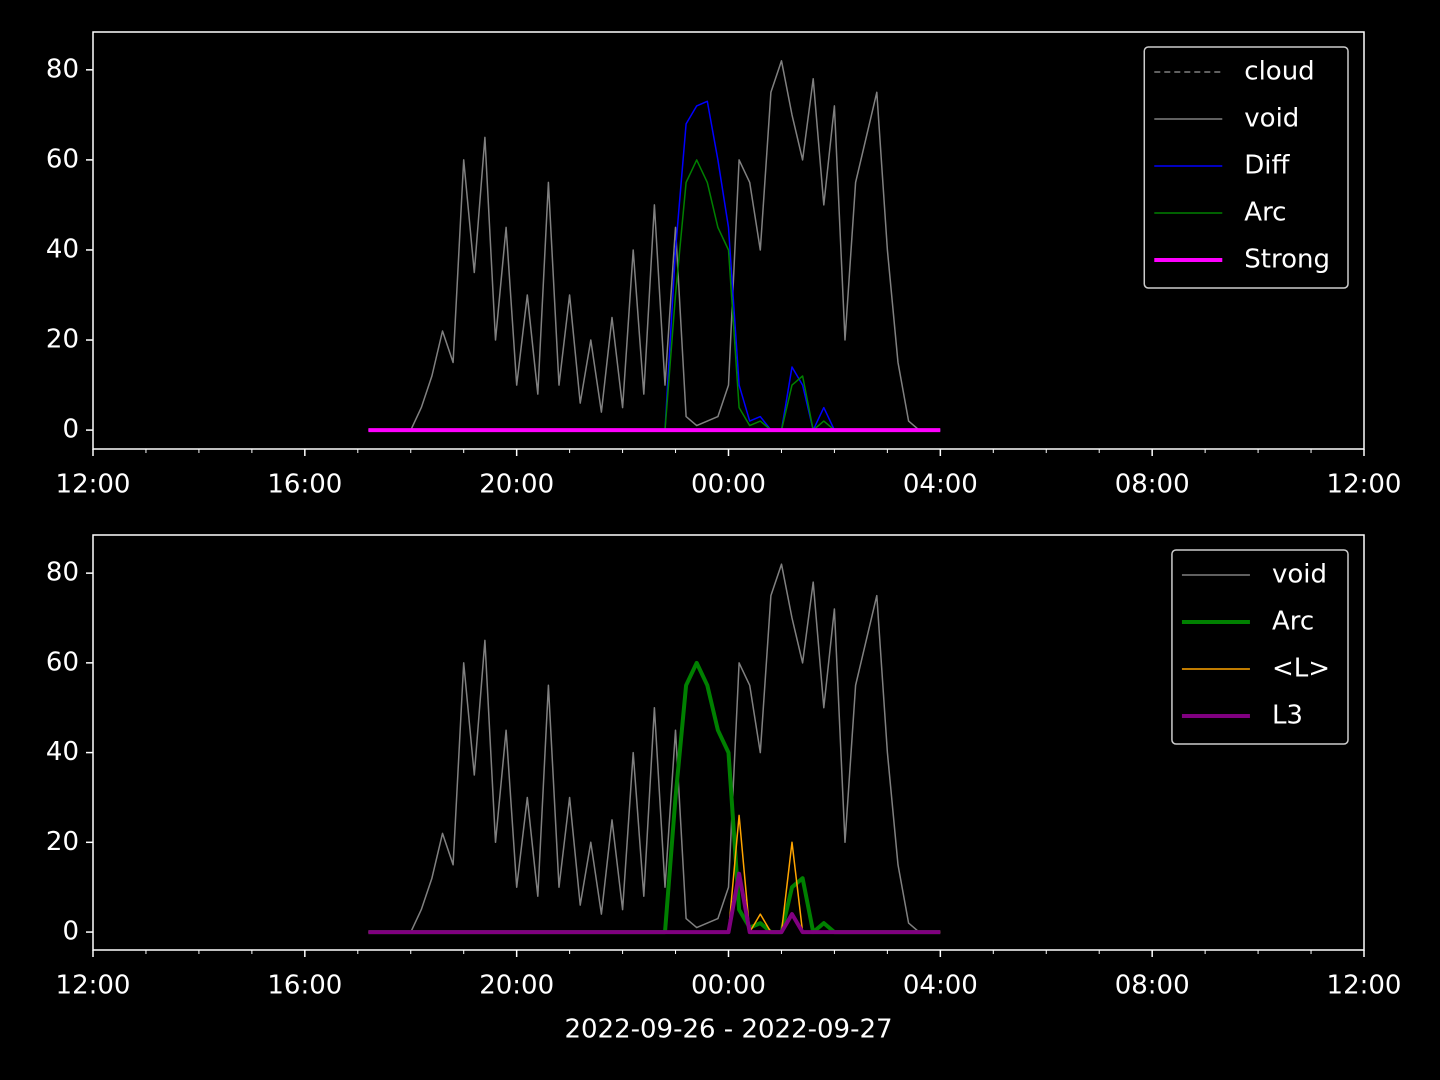  I want to click on legend-label: L3, so click(1287, 716).